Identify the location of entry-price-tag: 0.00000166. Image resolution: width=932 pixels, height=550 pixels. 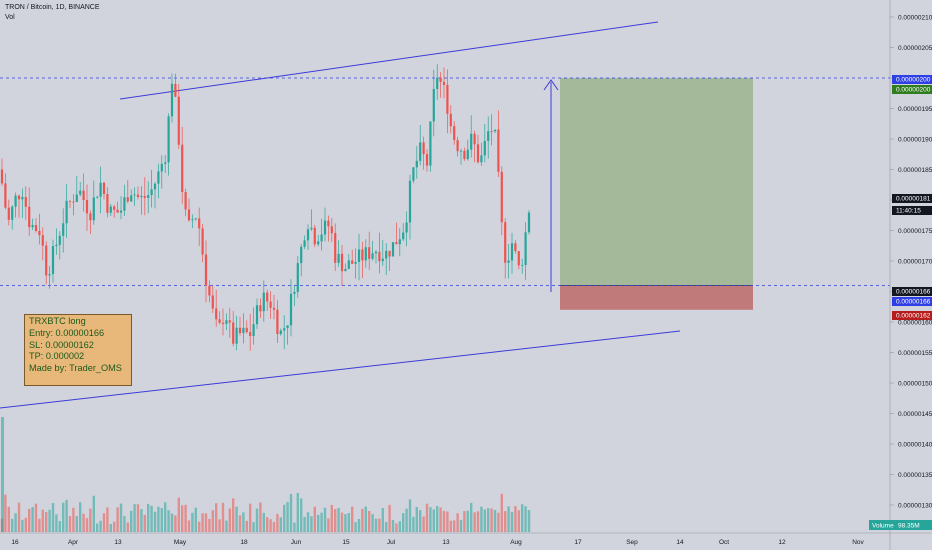
(913, 292).